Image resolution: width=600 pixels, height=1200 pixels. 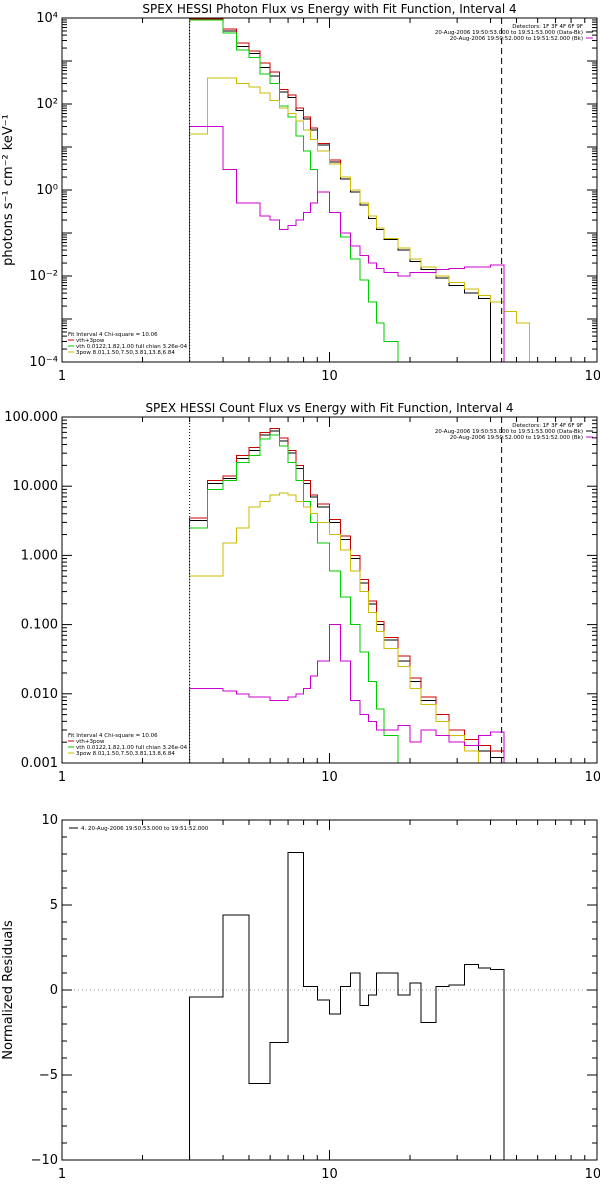 I want to click on y-tick-label: 0.100, so click(x=39, y=625).